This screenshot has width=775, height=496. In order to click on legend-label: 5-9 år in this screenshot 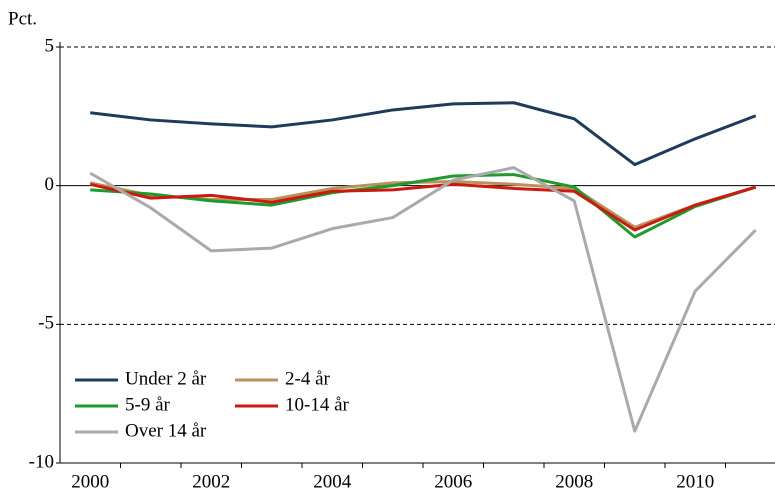, I will do `click(148, 404)`.